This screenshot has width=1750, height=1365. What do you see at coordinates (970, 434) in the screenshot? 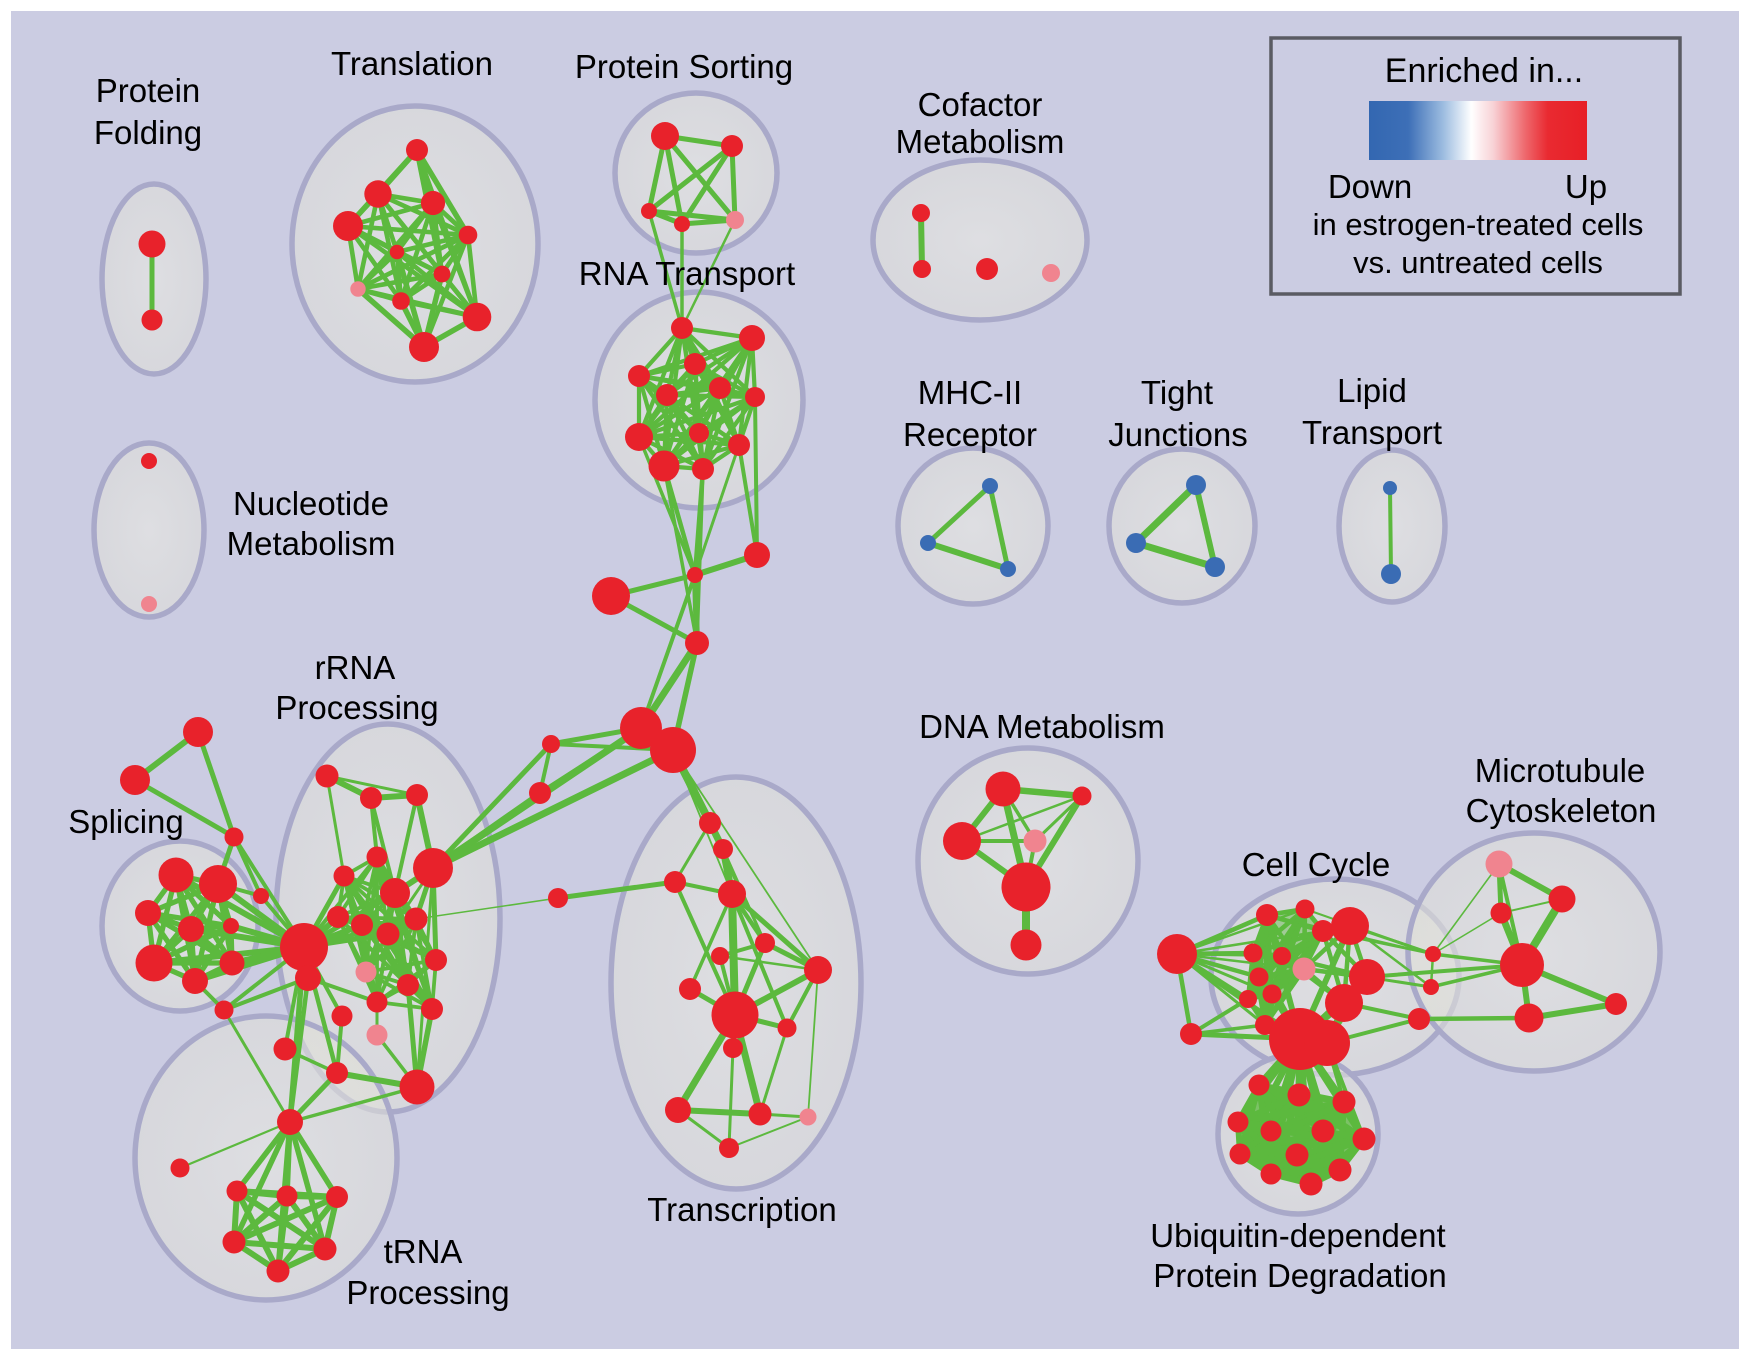
I see `svg-text: Receptor` at bounding box center [970, 434].